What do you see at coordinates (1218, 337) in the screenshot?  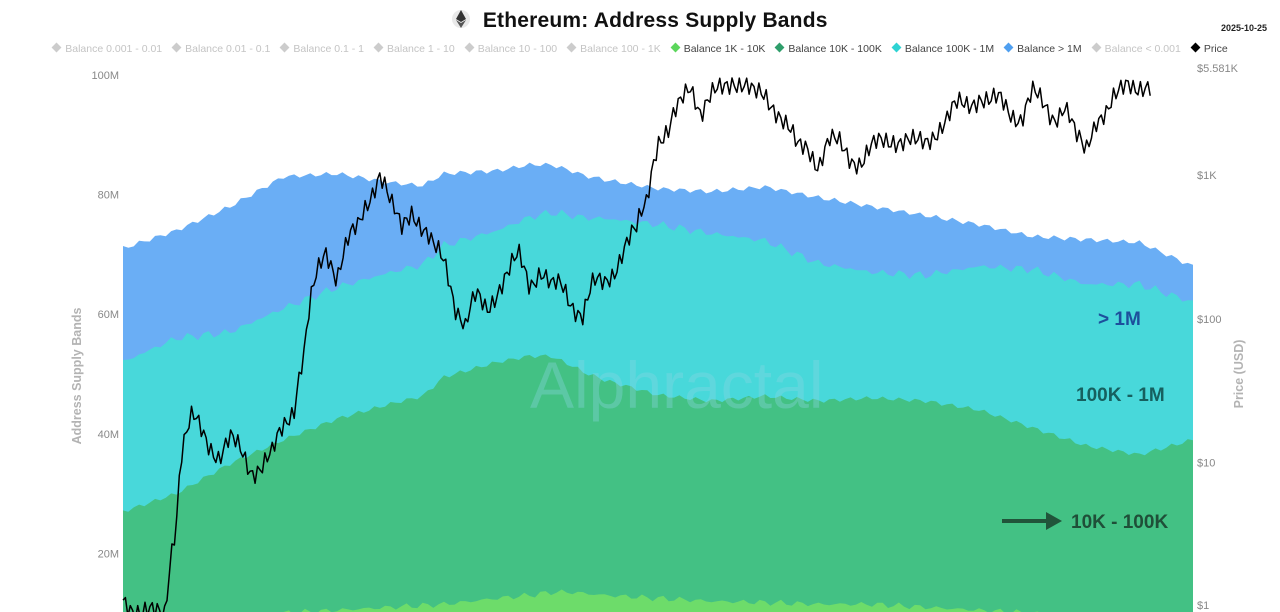 I see `right-axis-ticks: $1 $10 $100 $1K $5.581K` at bounding box center [1218, 337].